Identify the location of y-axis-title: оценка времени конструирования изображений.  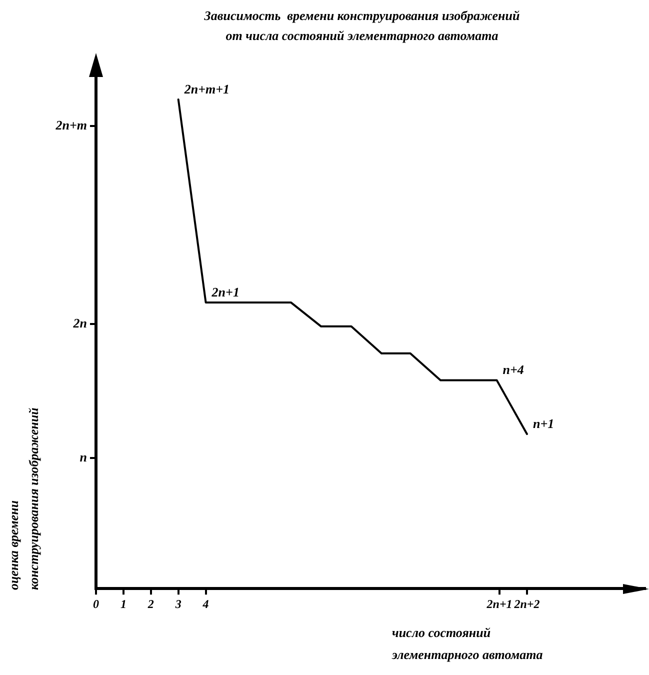
(23, 499).